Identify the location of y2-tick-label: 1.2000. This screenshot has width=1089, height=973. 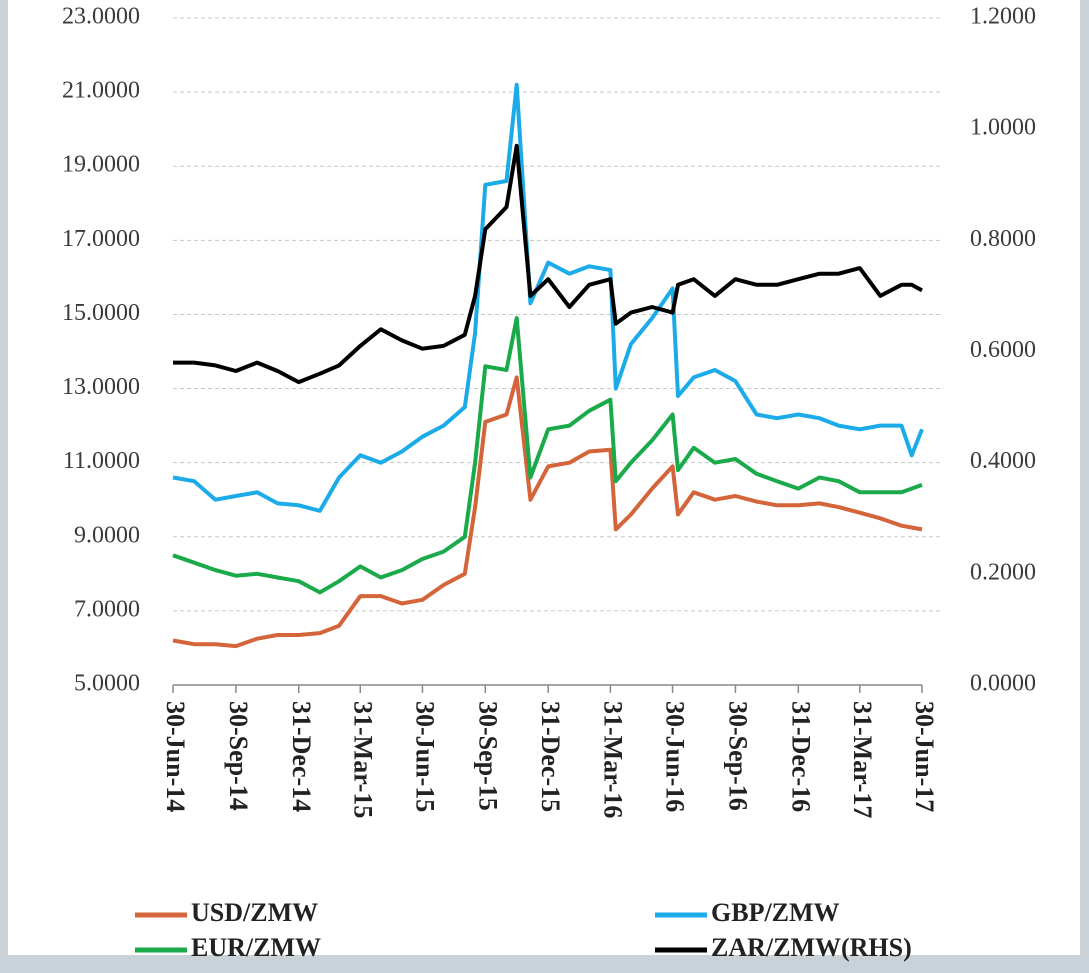
(1003, 17).